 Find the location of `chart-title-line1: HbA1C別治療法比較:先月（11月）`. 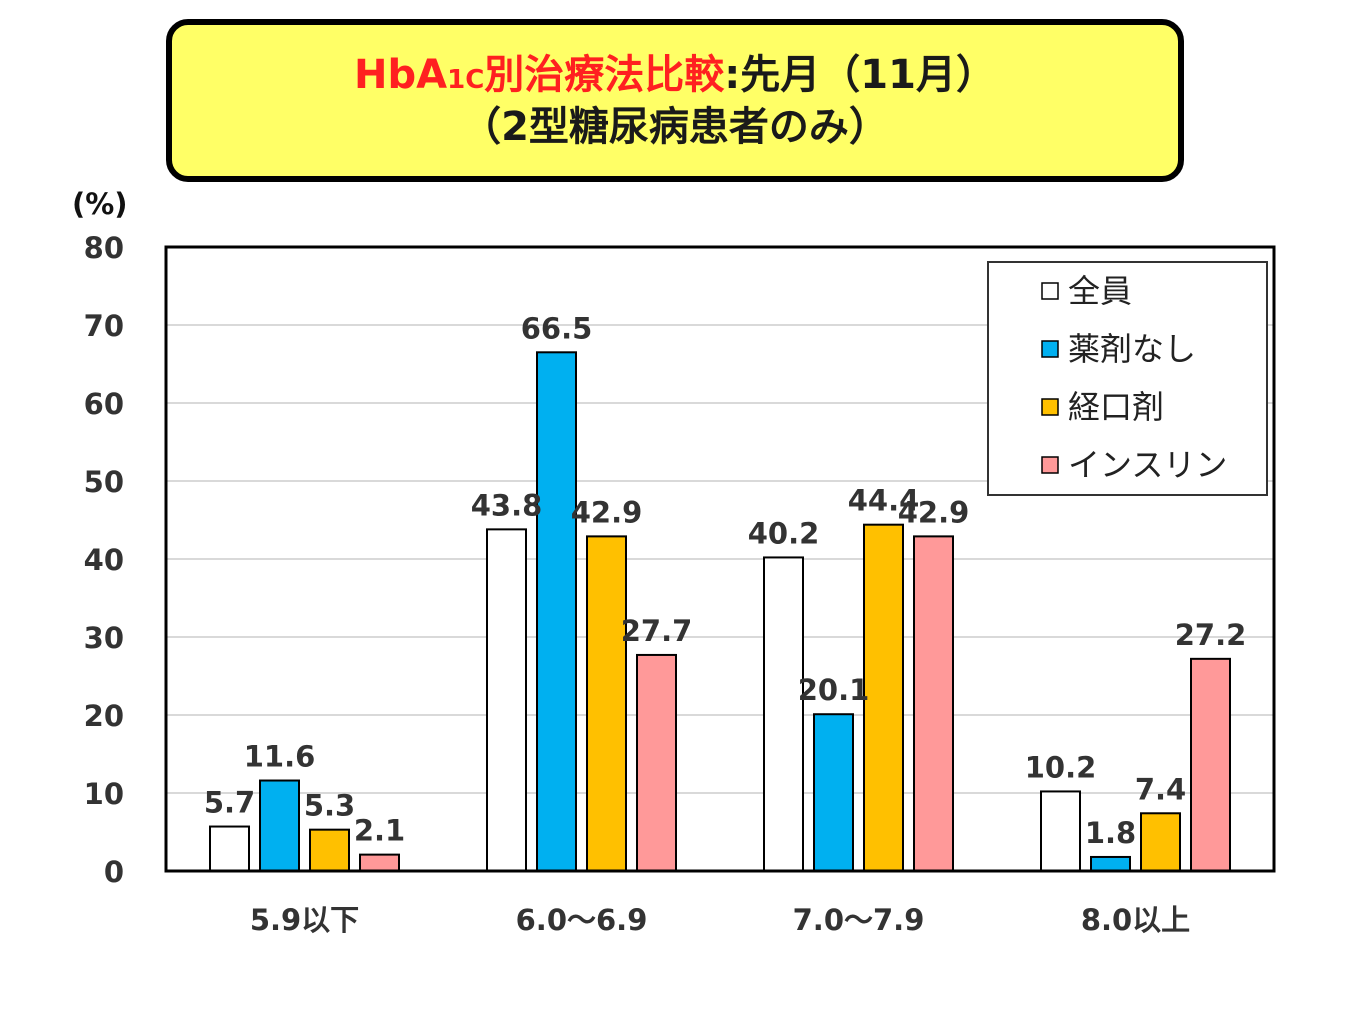

chart-title-line1: HbA1C別治療法比較:先月（11月） is located at coordinates (675, 75).